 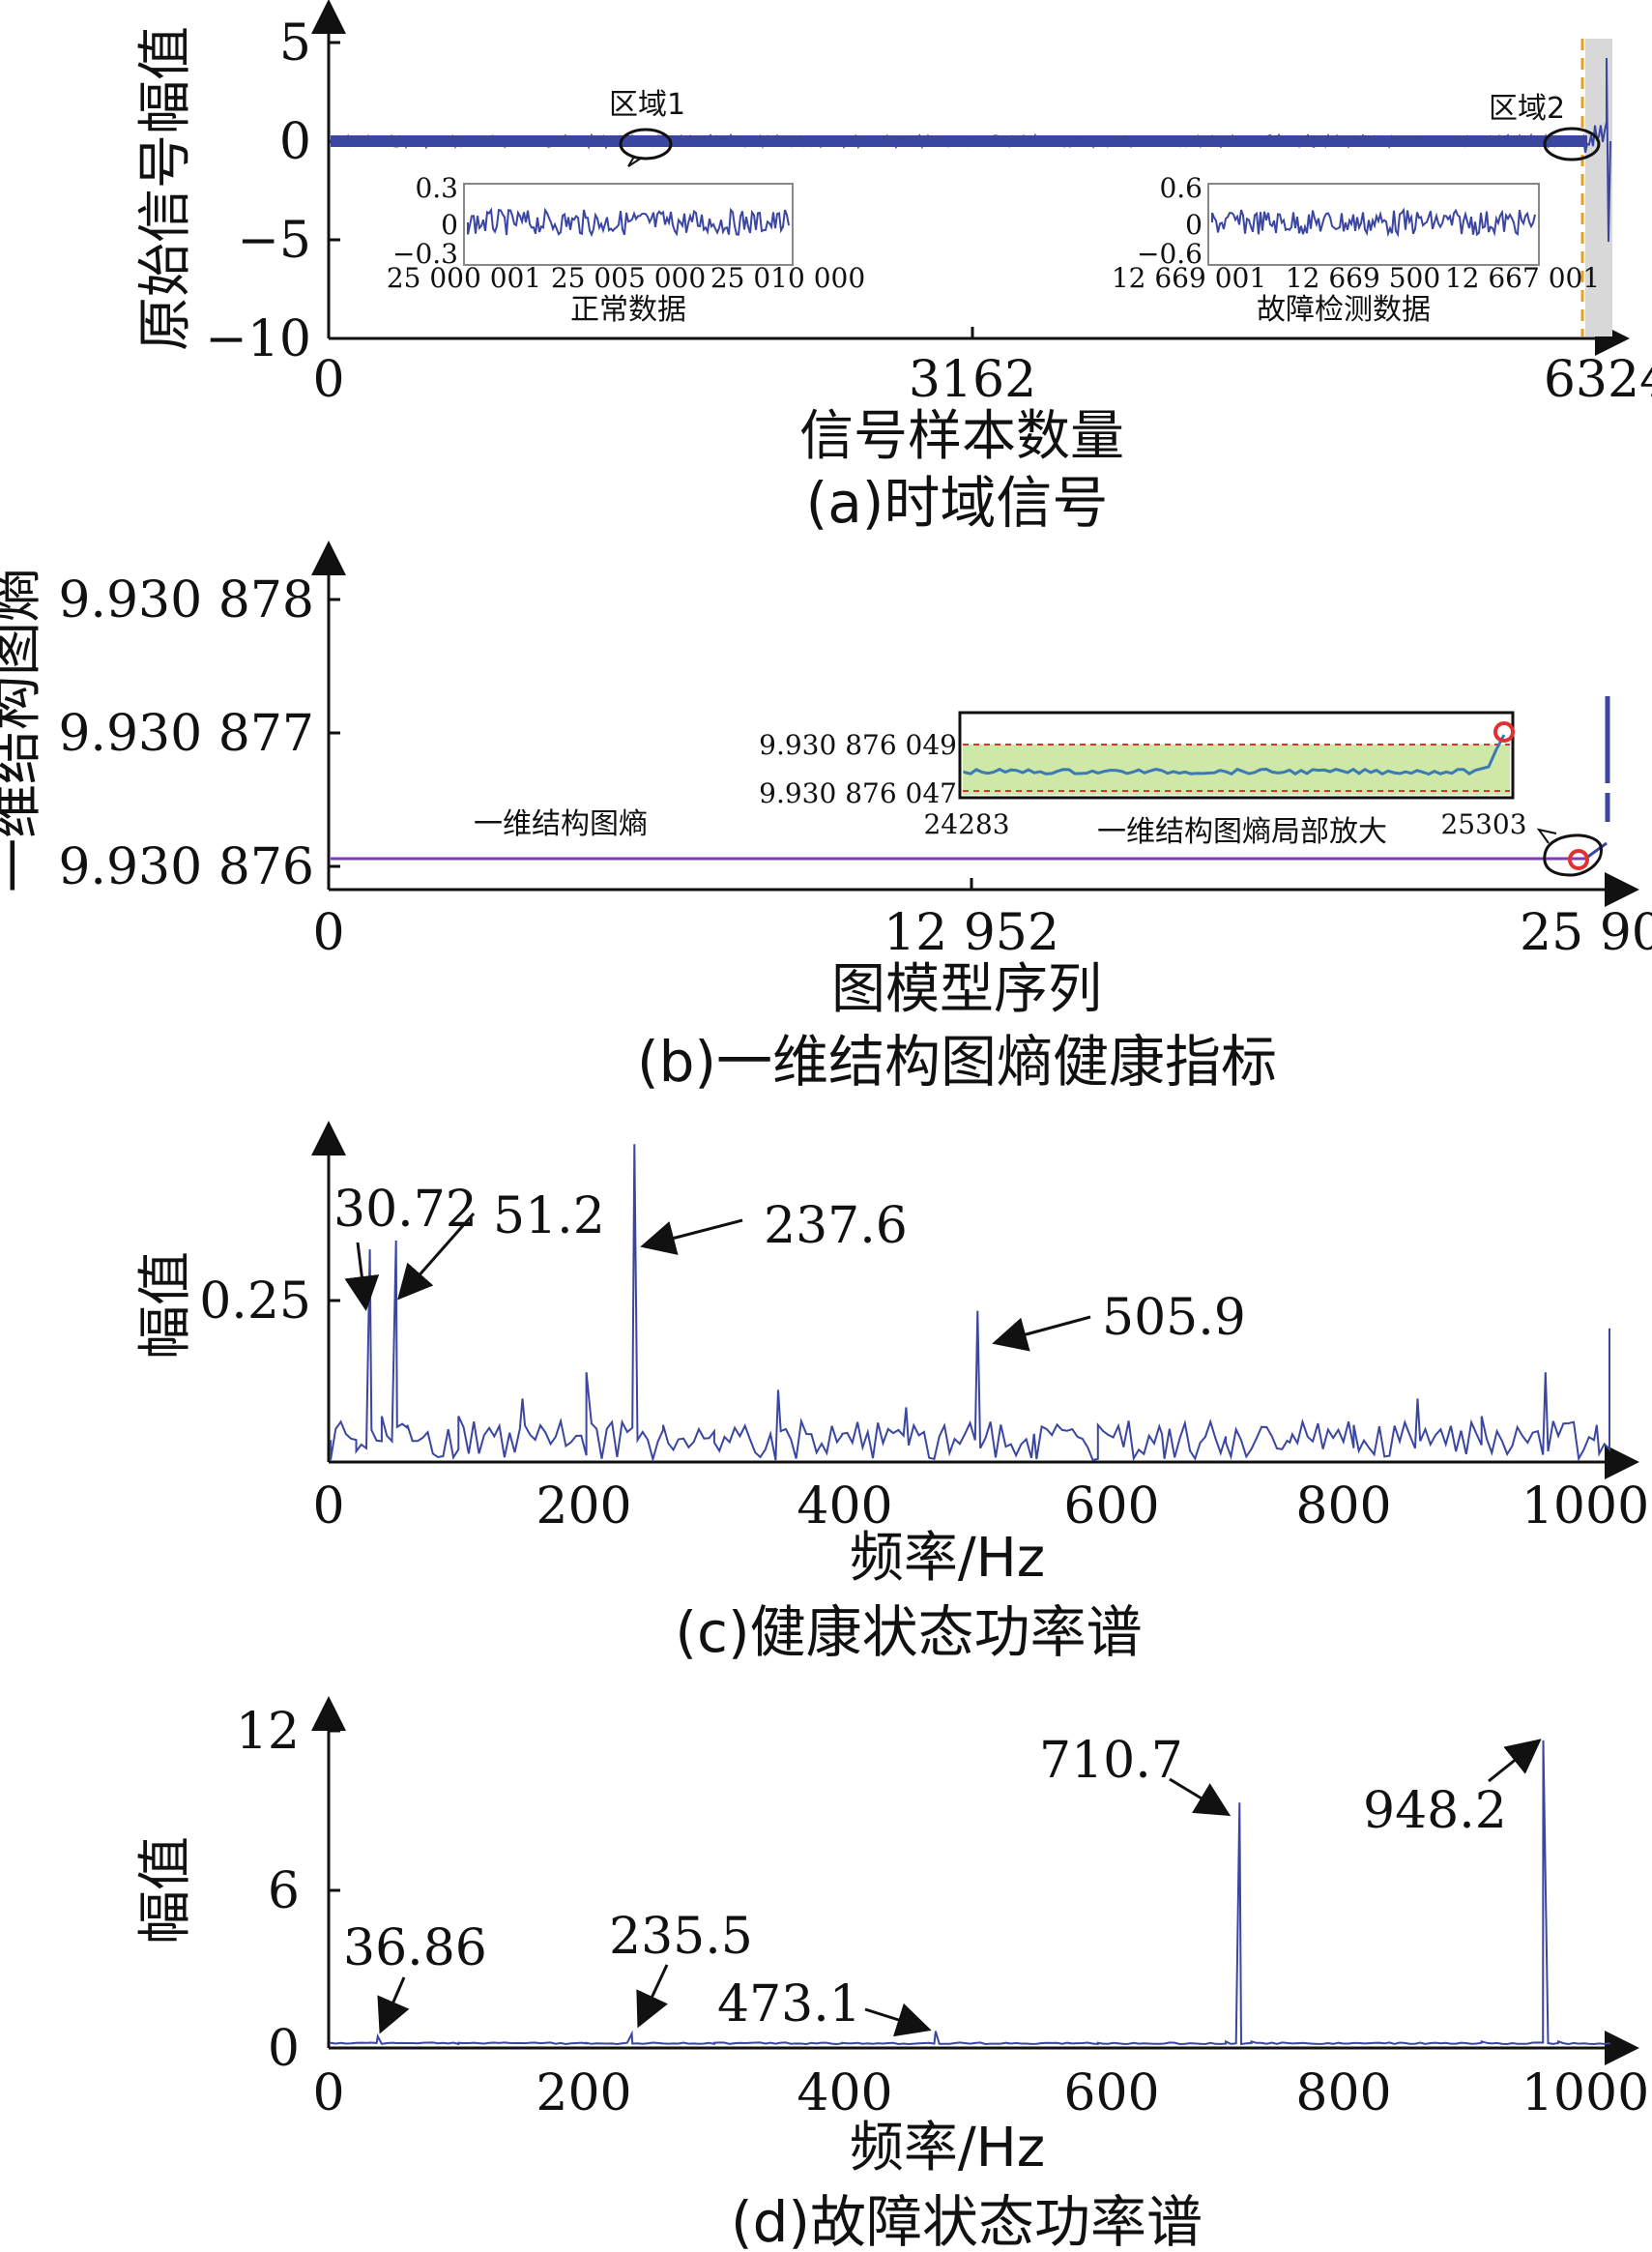 What do you see at coordinates (787, 278) in the screenshot?
I see `inset1-xtick: 25 010 000` at bounding box center [787, 278].